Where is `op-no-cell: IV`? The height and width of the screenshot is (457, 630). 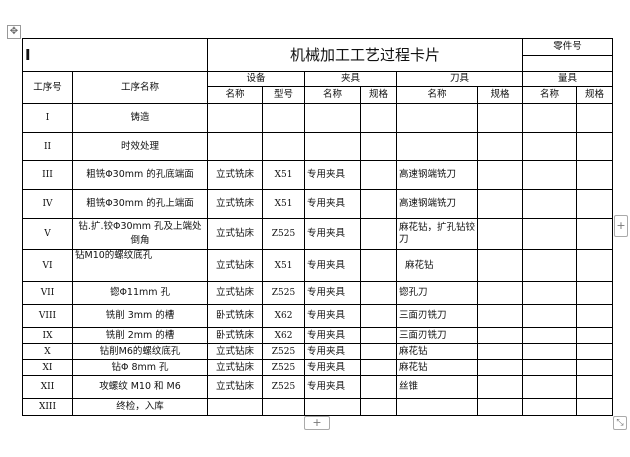
op-no-cell: IV is located at coordinates (47, 204).